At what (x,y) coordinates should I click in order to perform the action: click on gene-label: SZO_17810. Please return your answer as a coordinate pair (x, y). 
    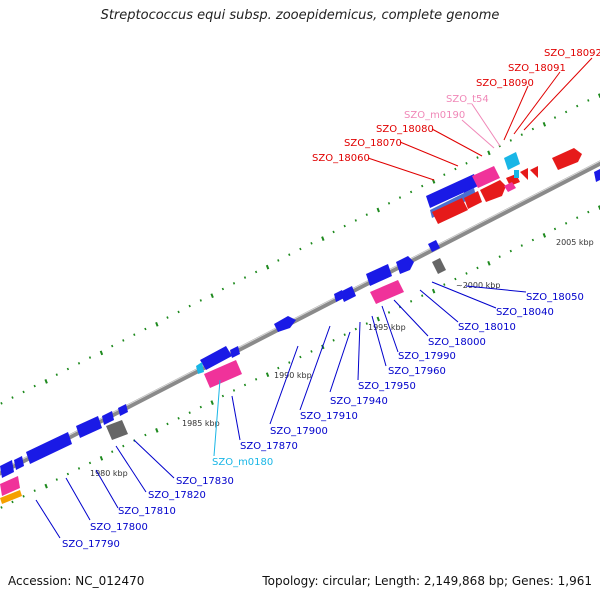
    Looking at the image, I should click on (147, 511).